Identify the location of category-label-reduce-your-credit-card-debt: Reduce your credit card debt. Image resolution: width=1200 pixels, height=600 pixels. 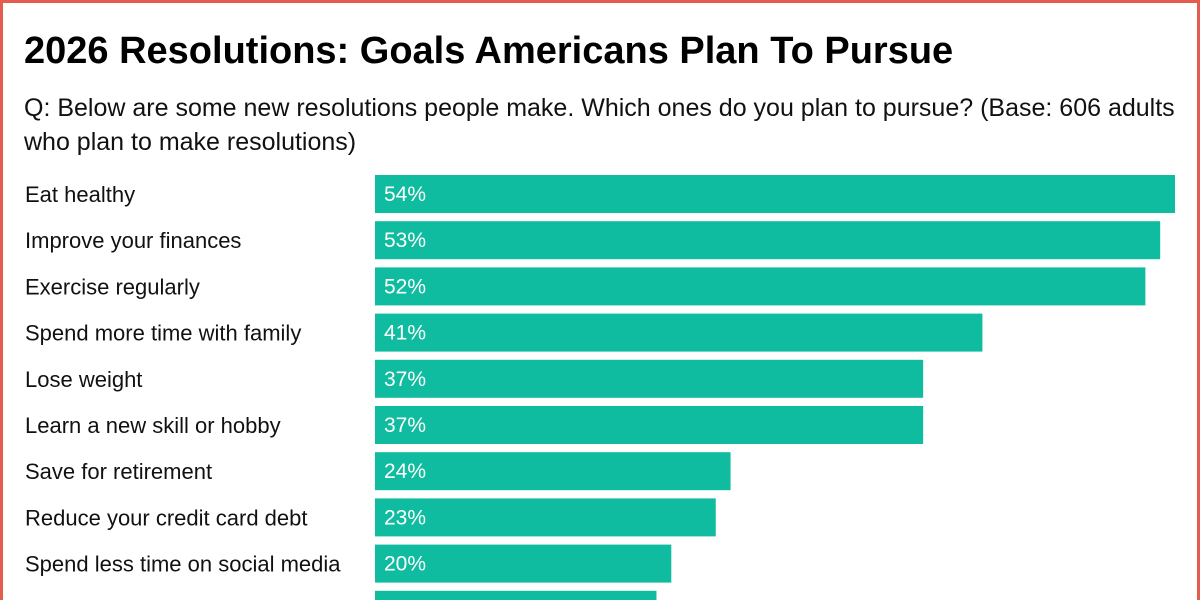
(166, 517).